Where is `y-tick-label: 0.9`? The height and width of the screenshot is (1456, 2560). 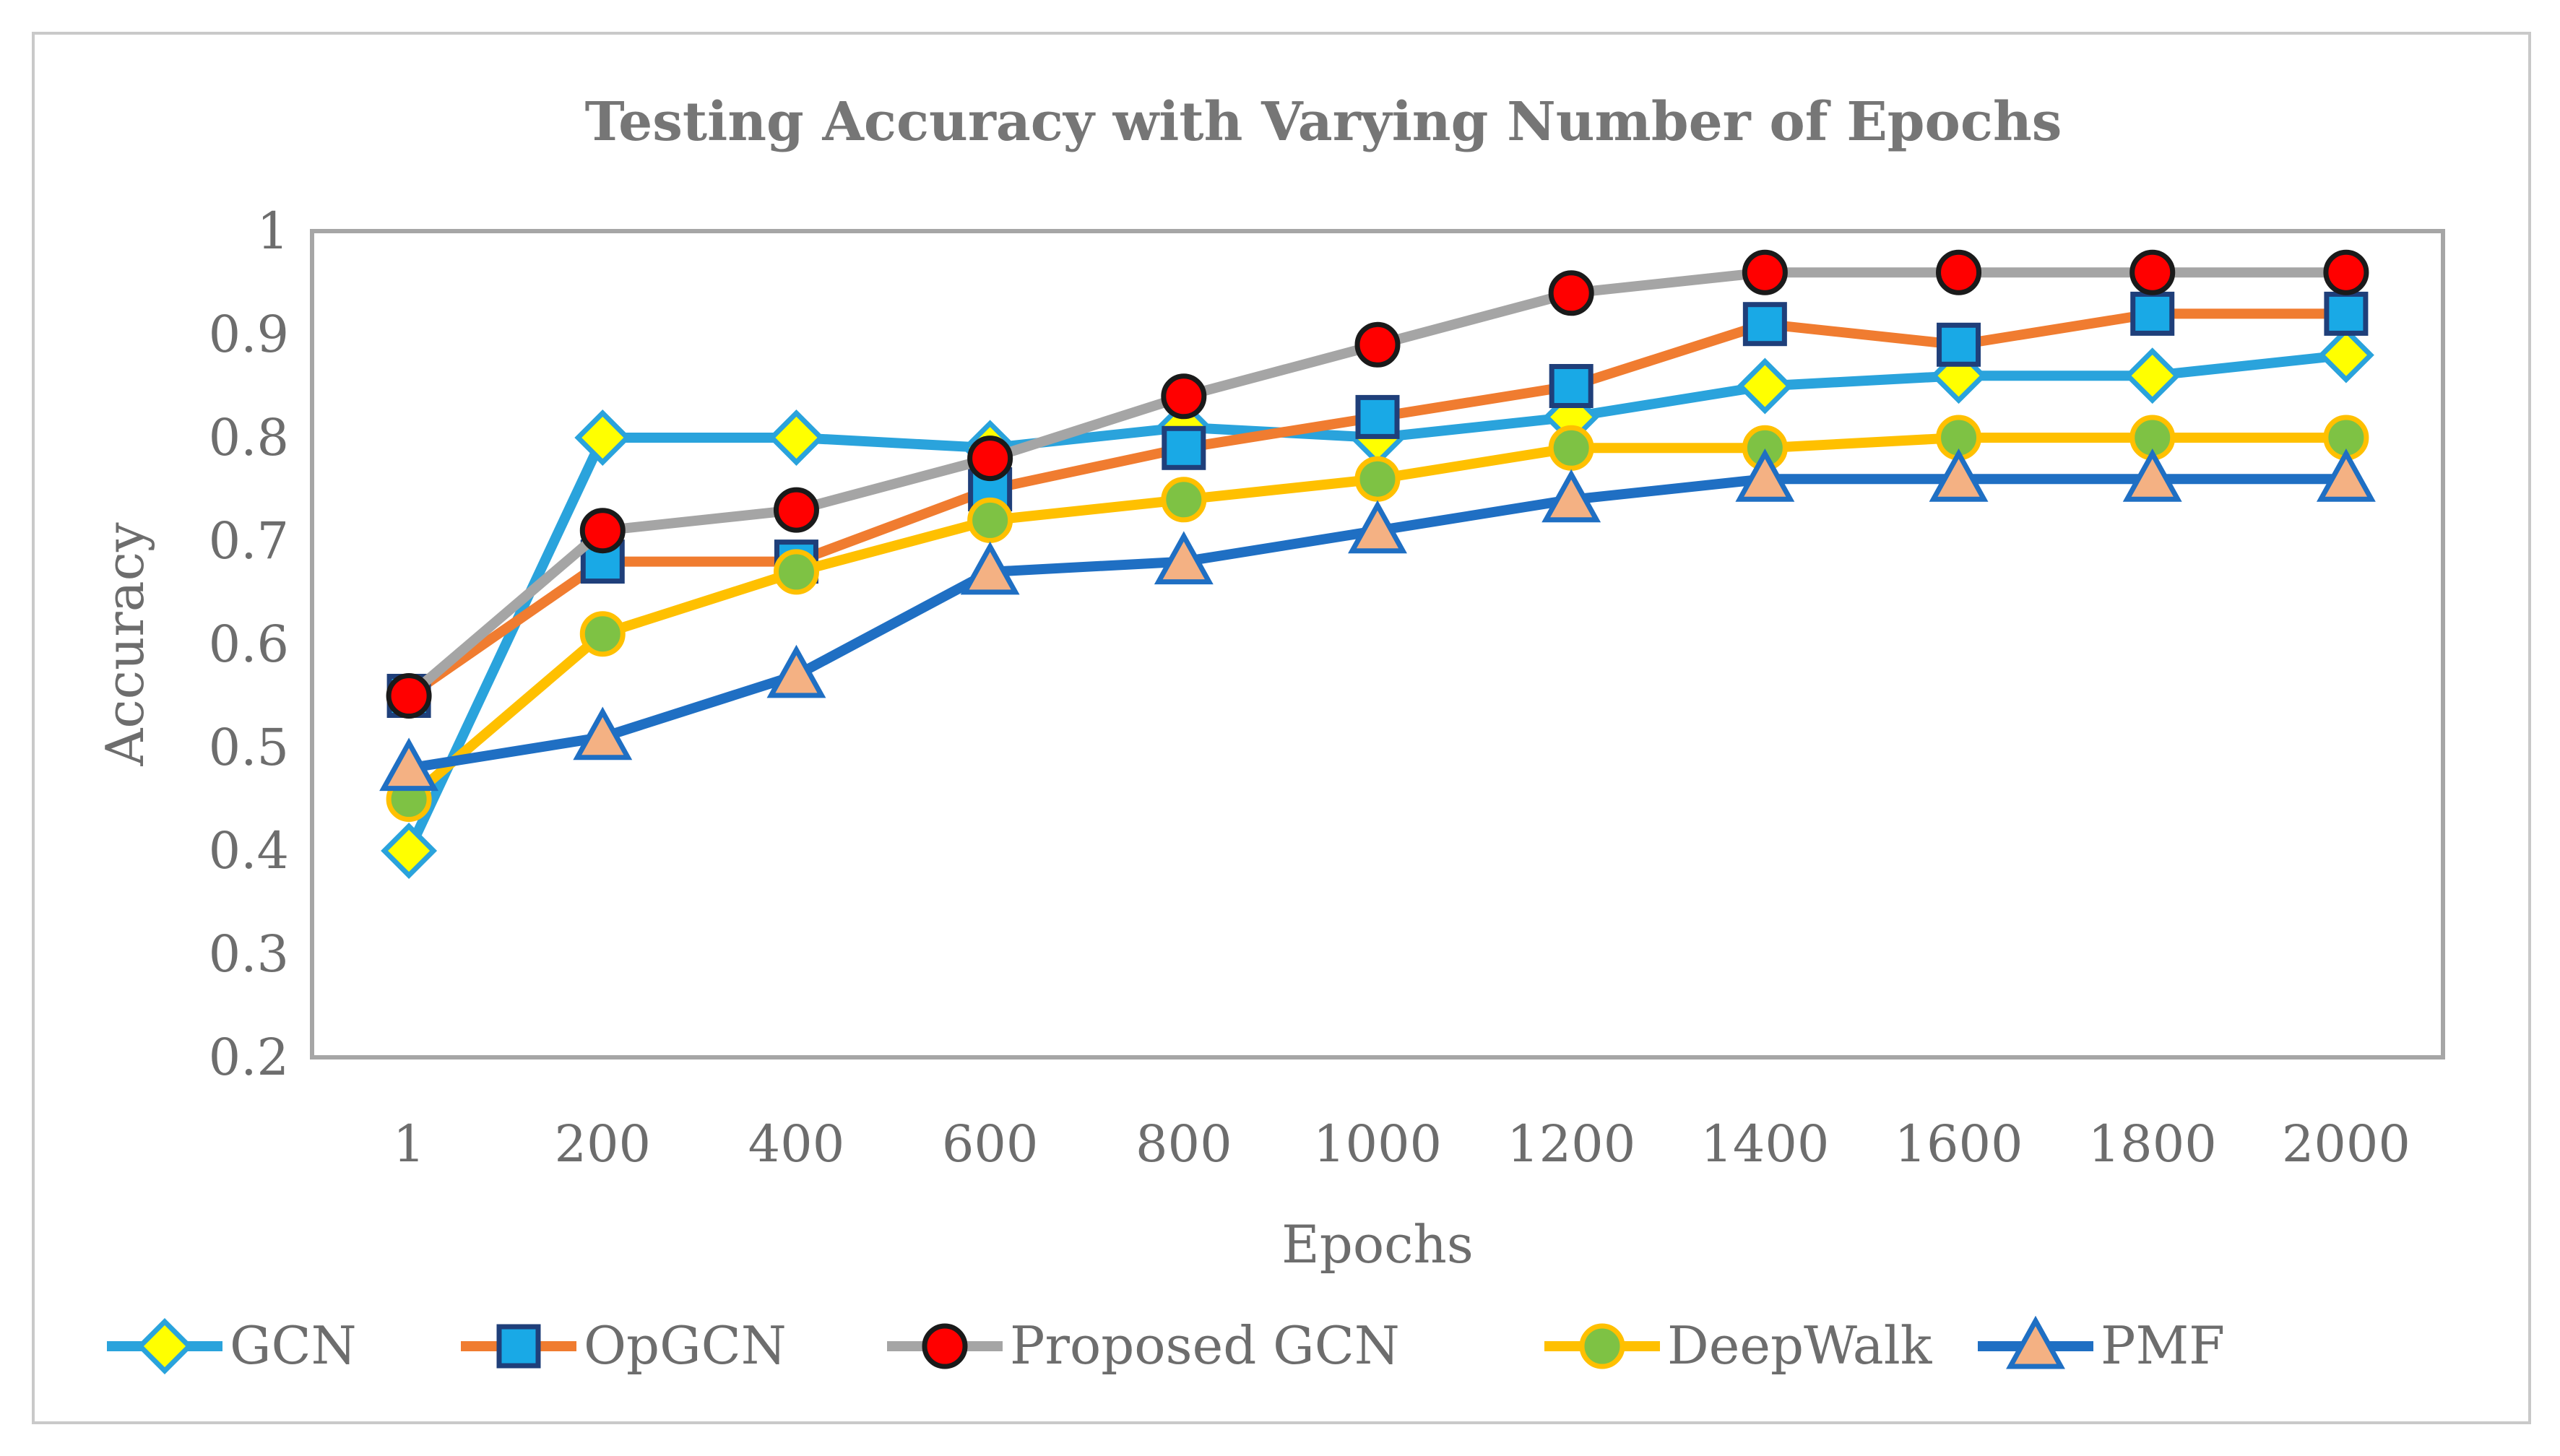
y-tick-label: 0.9 is located at coordinates (249, 334).